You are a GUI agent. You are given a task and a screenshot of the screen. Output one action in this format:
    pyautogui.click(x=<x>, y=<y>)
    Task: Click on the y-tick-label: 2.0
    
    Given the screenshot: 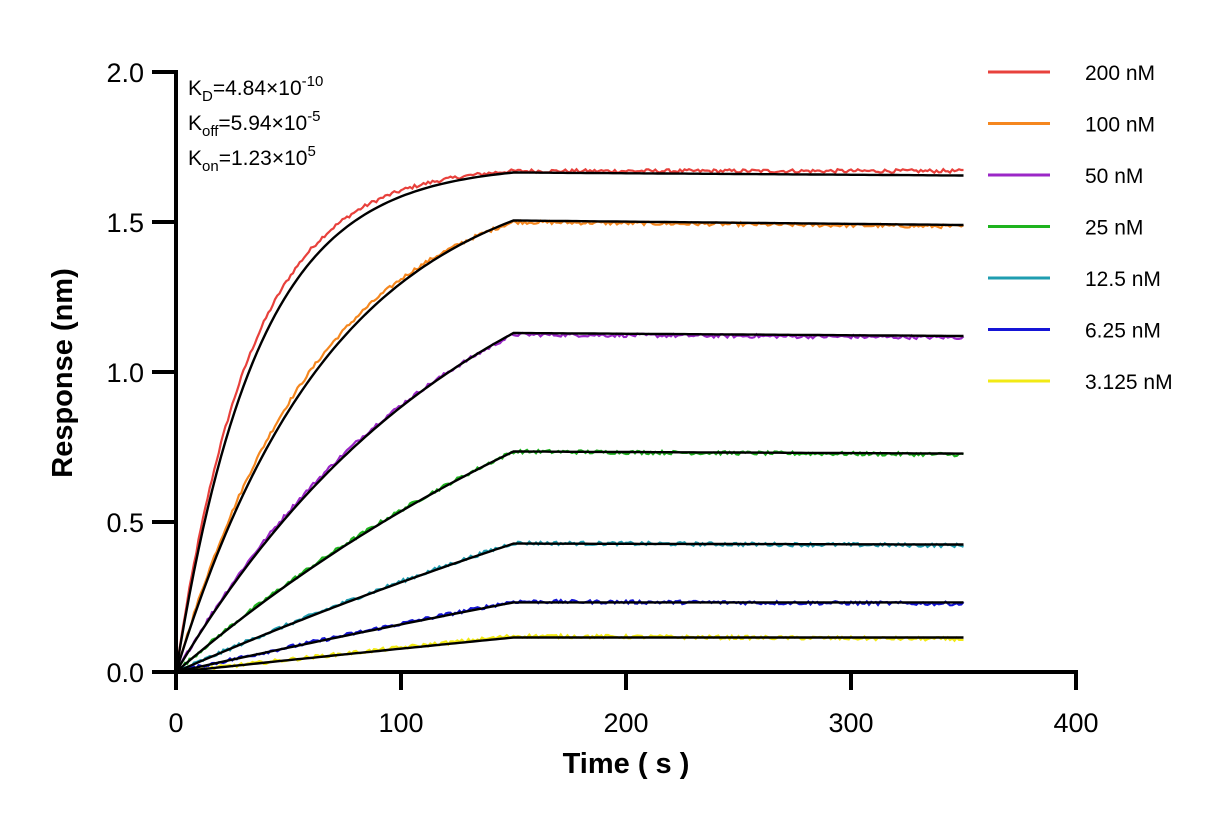 What is the action you would take?
    pyautogui.click(x=125, y=73)
    